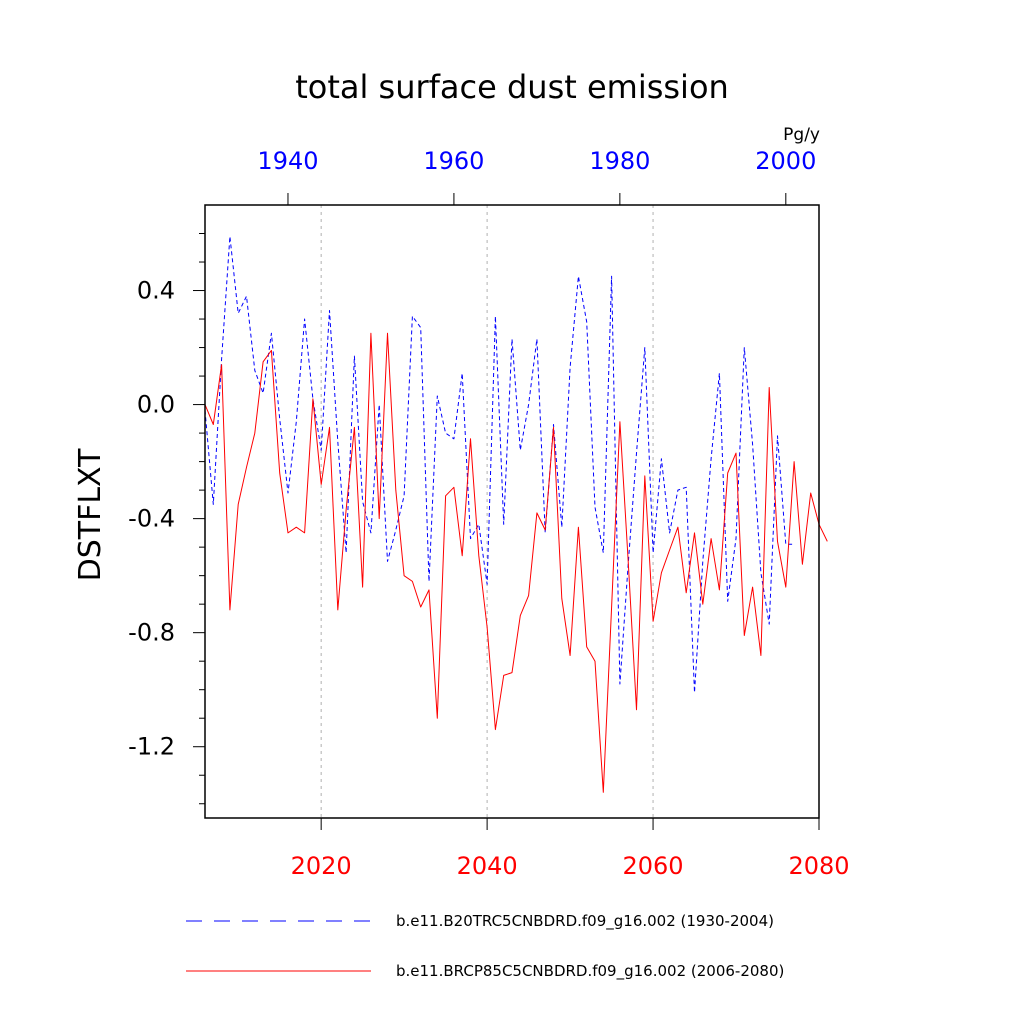  What do you see at coordinates (818, 866) in the screenshot?
I see `x-bottom-tick-label: 2080` at bounding box center [818, 866].